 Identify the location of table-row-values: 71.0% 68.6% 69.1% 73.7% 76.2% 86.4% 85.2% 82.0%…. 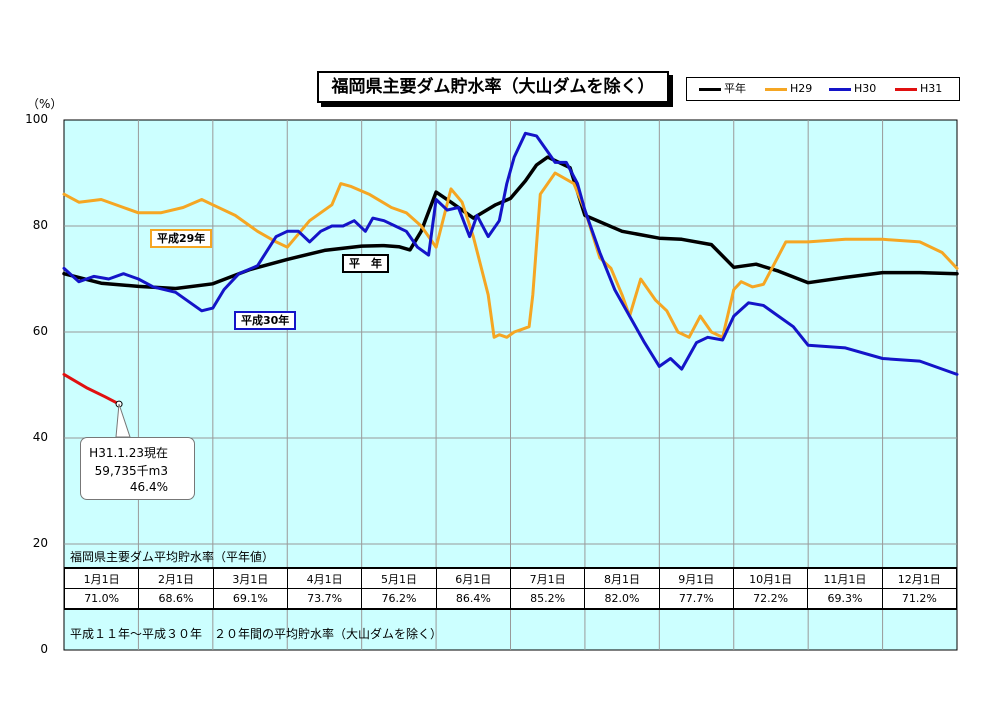
(510, 599).